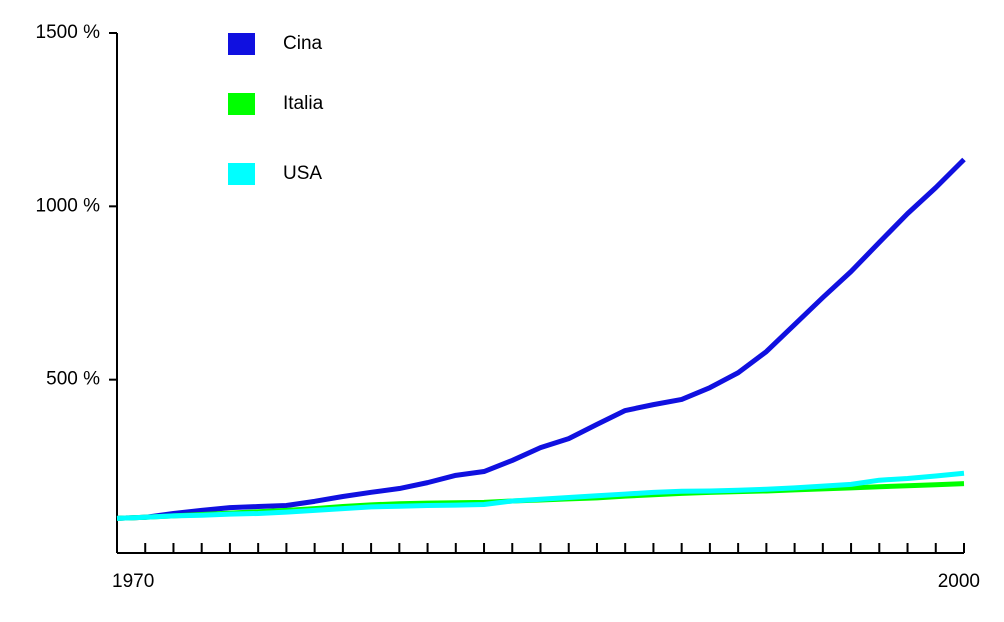  I want to click on legend-label: USA, so click(302, 173).